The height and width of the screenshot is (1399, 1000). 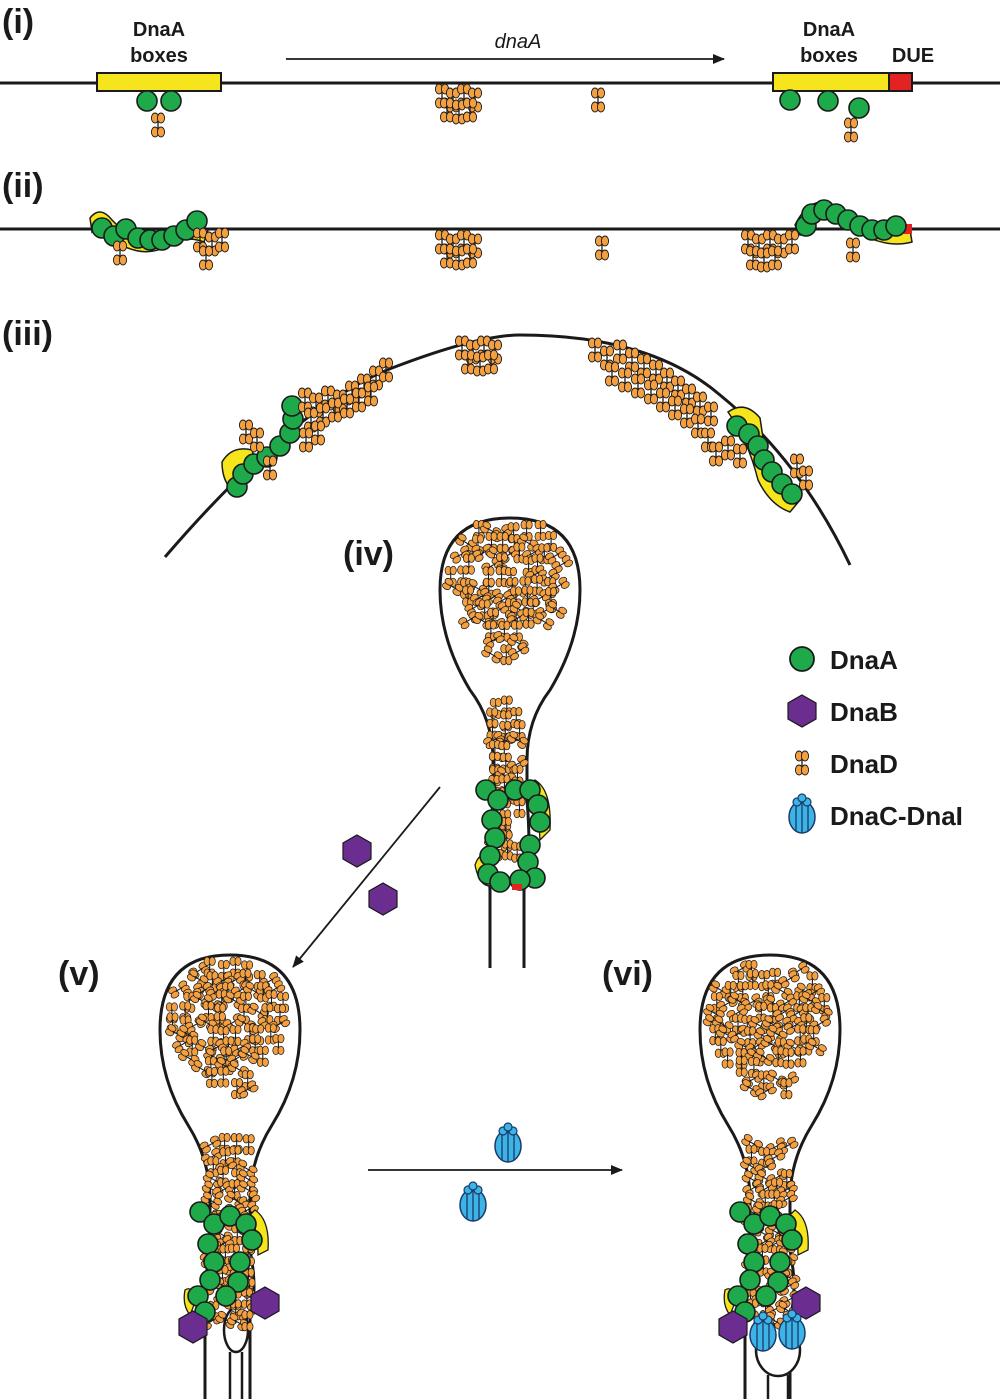 What do you see at coordinates (79, 974) in the screenshot?
I see `step-label-v: (v)` at bounding box center [79, 974].